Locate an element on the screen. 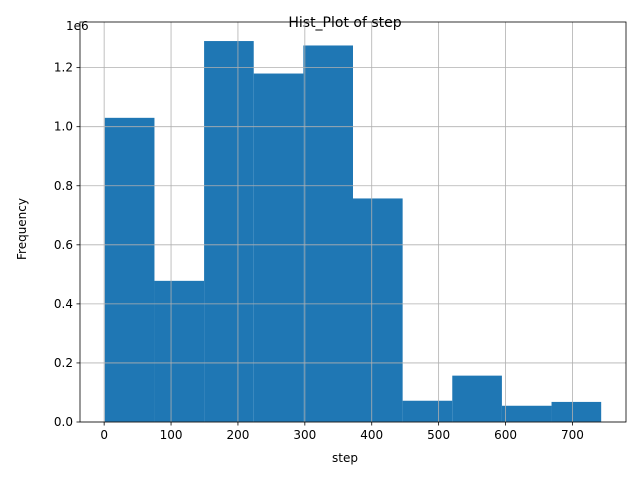 The image size is (640, 480). x-tick-label-0: 0 is located at coordinates (104, 435).